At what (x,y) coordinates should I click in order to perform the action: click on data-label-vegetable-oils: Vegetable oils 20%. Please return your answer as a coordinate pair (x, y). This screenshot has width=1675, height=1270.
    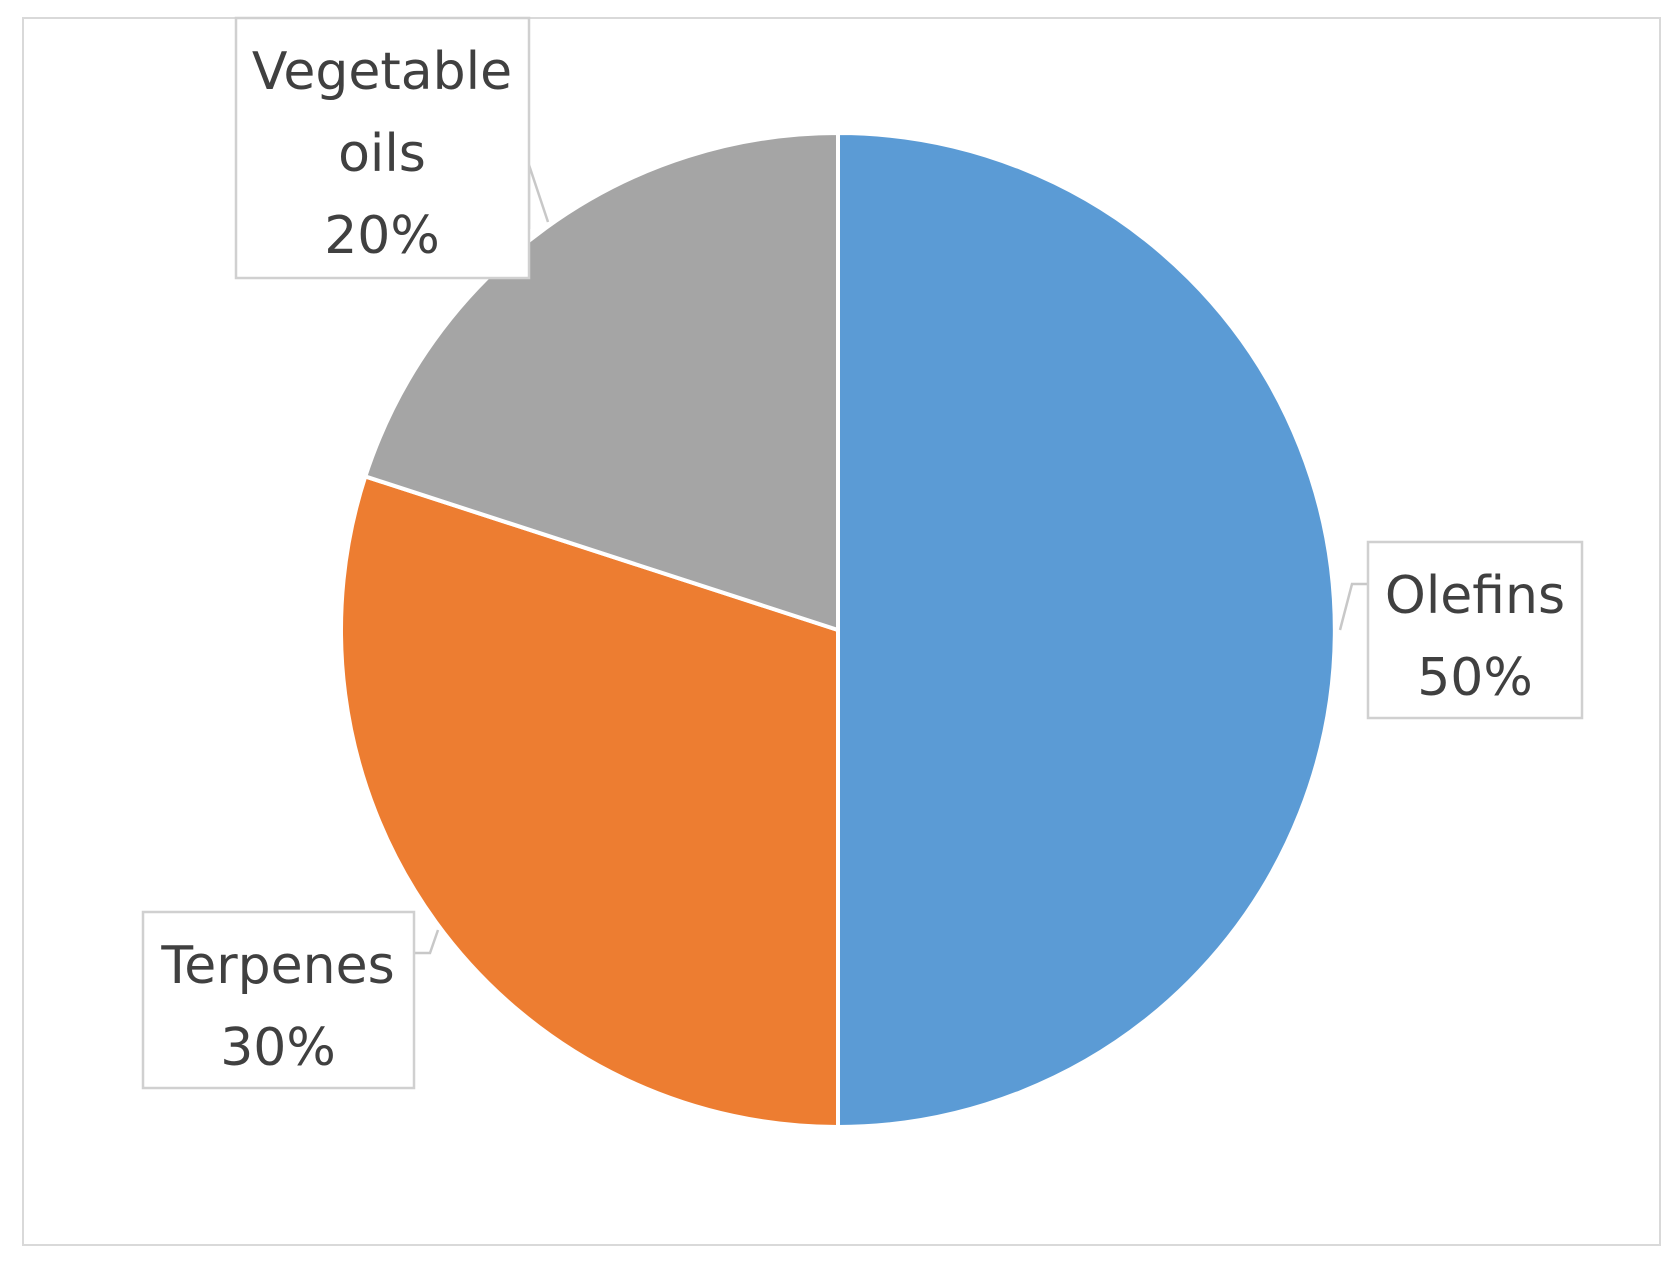
    Looking at the image, I should click on (392, 148).